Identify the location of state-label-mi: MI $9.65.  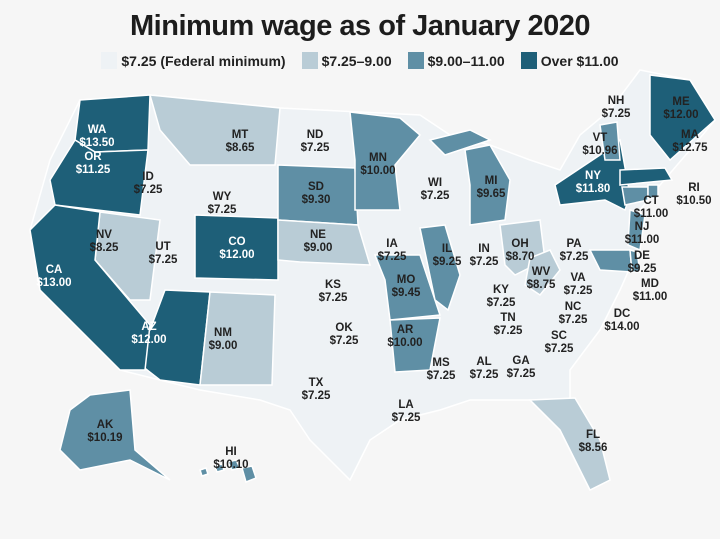
(491, 188).